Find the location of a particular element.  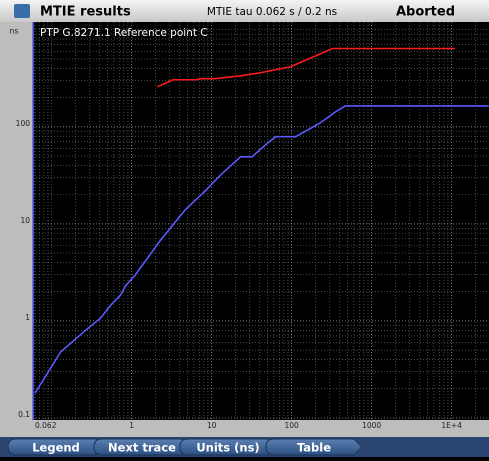

x-tick-label: 1 is located at coordinates (131, 425).